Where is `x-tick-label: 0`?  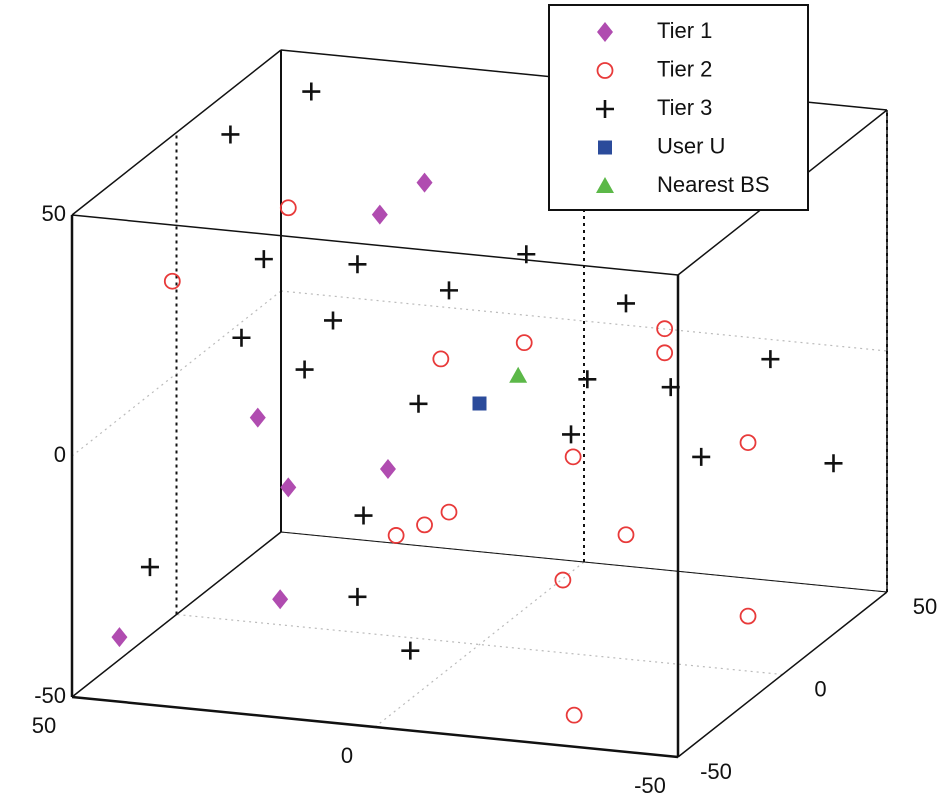 x-tick-label: 0 is located at coordinates (347, 755).